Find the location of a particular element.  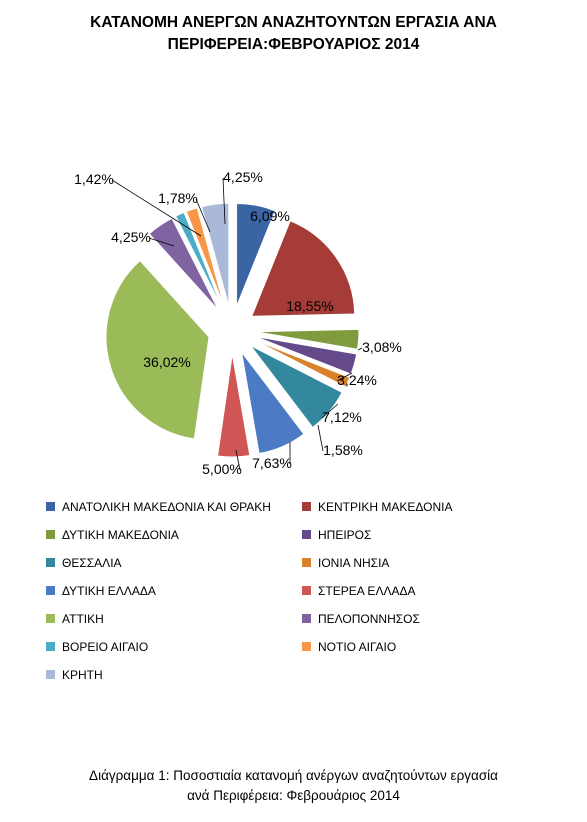

legend-label: ΚΕΝΤΡΙΚΗ ΜΑΚΕΔΟΝΙΑ is located at coordinates (385, 507).